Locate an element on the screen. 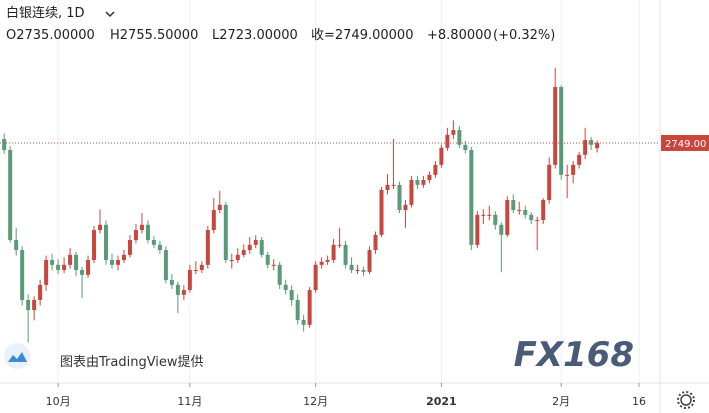 The width and height of the screenshot is (709, 413). legend-change-pct: (+0.32%) is located at coordinates (524, 35).